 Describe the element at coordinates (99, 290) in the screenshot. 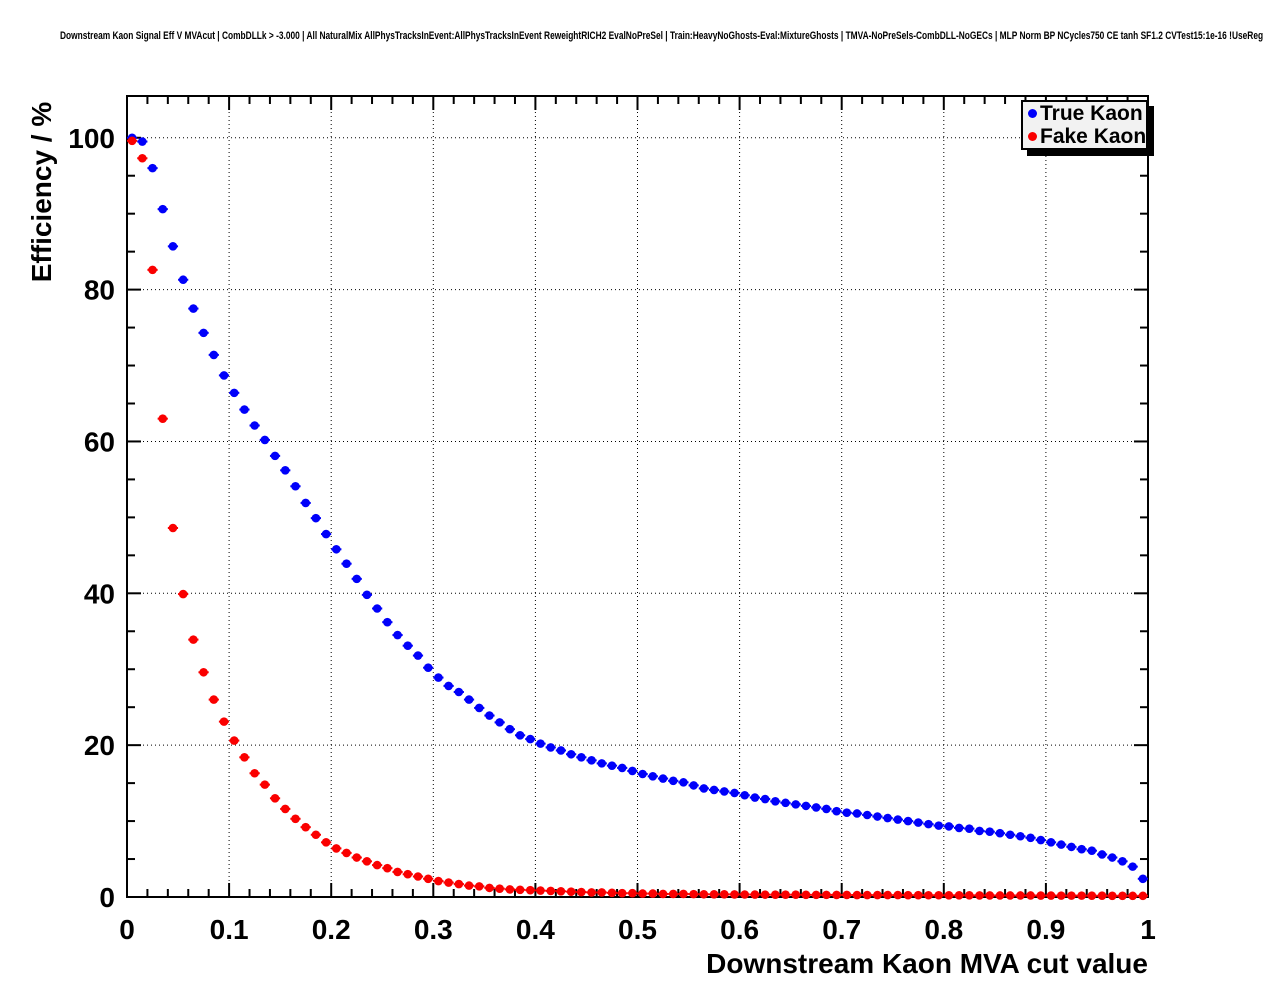

I see `y-tick-label: 80` at that location.